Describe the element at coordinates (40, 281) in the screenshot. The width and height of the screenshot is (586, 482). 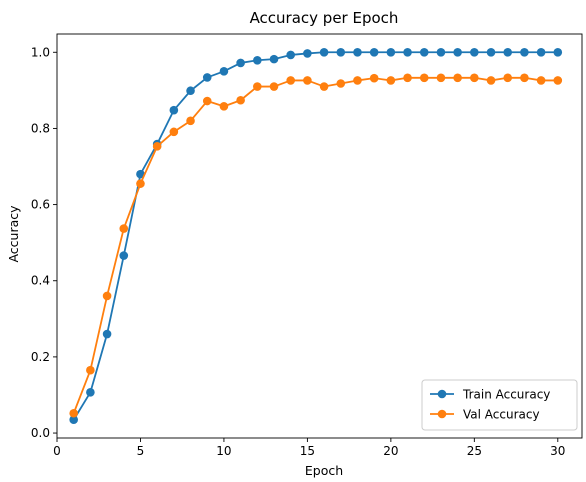
I see `y-tick-label: 0.4` at that location.